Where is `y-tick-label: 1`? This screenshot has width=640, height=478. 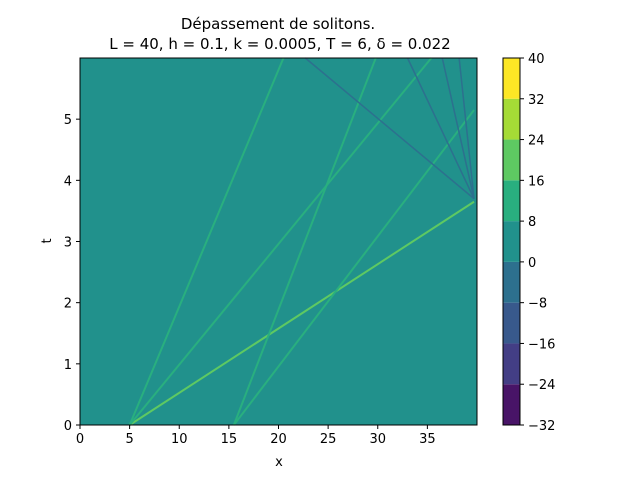
y-tick-label: 1 is located at coordinates (68, 365).